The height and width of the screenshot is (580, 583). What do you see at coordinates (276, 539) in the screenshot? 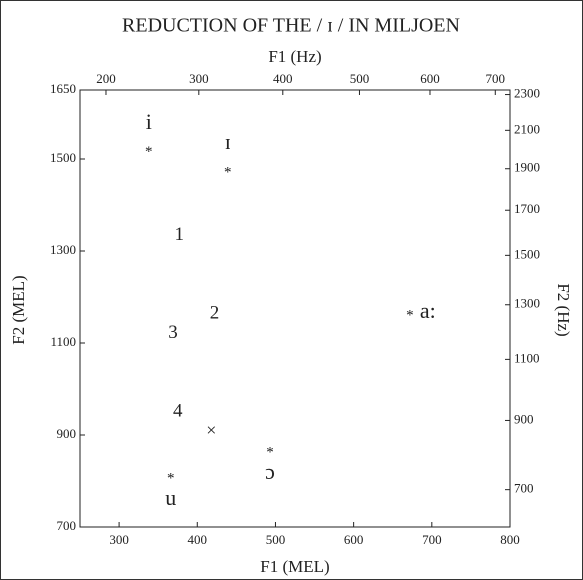
I see `x-tick-label: 500` at bounding box center [276, 539].